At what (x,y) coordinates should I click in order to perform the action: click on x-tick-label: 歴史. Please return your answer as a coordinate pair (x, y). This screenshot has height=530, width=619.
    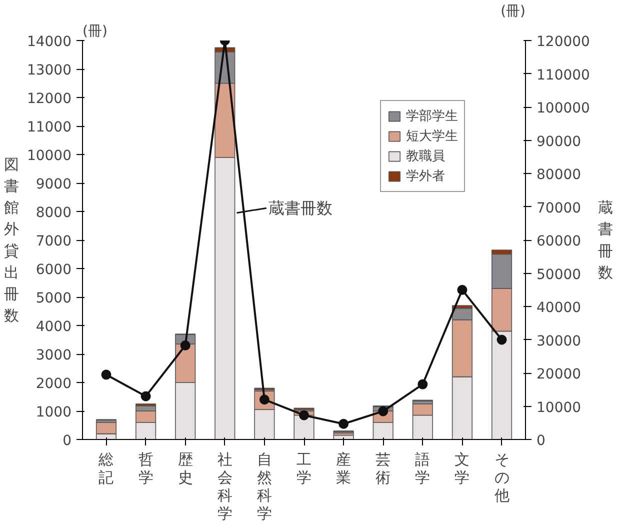
    Looking at the image, I should click on (185, 468).